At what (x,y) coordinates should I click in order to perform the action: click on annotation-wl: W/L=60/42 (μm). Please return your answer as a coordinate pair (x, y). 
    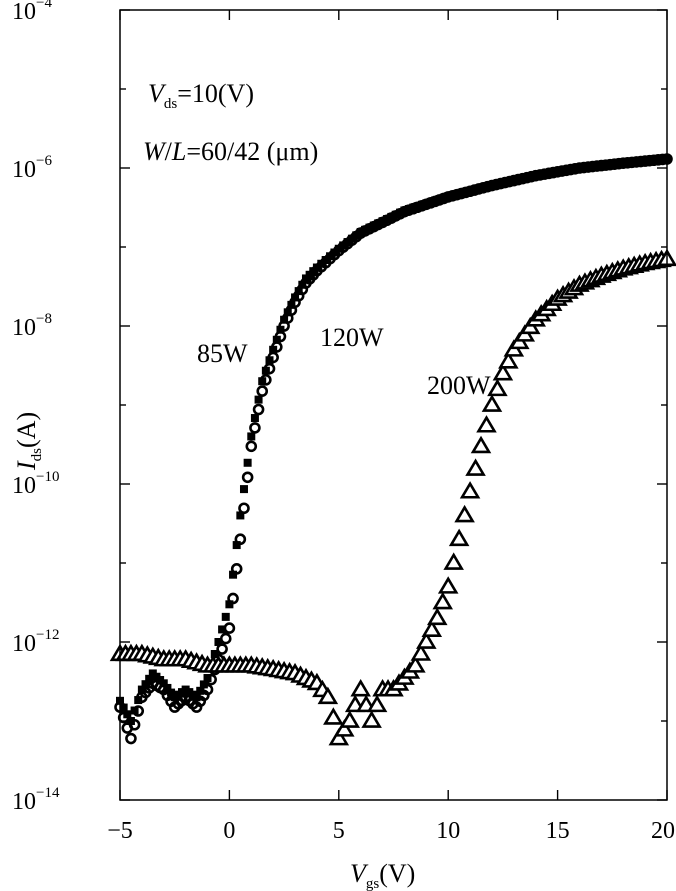
    Looking at the image, I should click on (230, 151).